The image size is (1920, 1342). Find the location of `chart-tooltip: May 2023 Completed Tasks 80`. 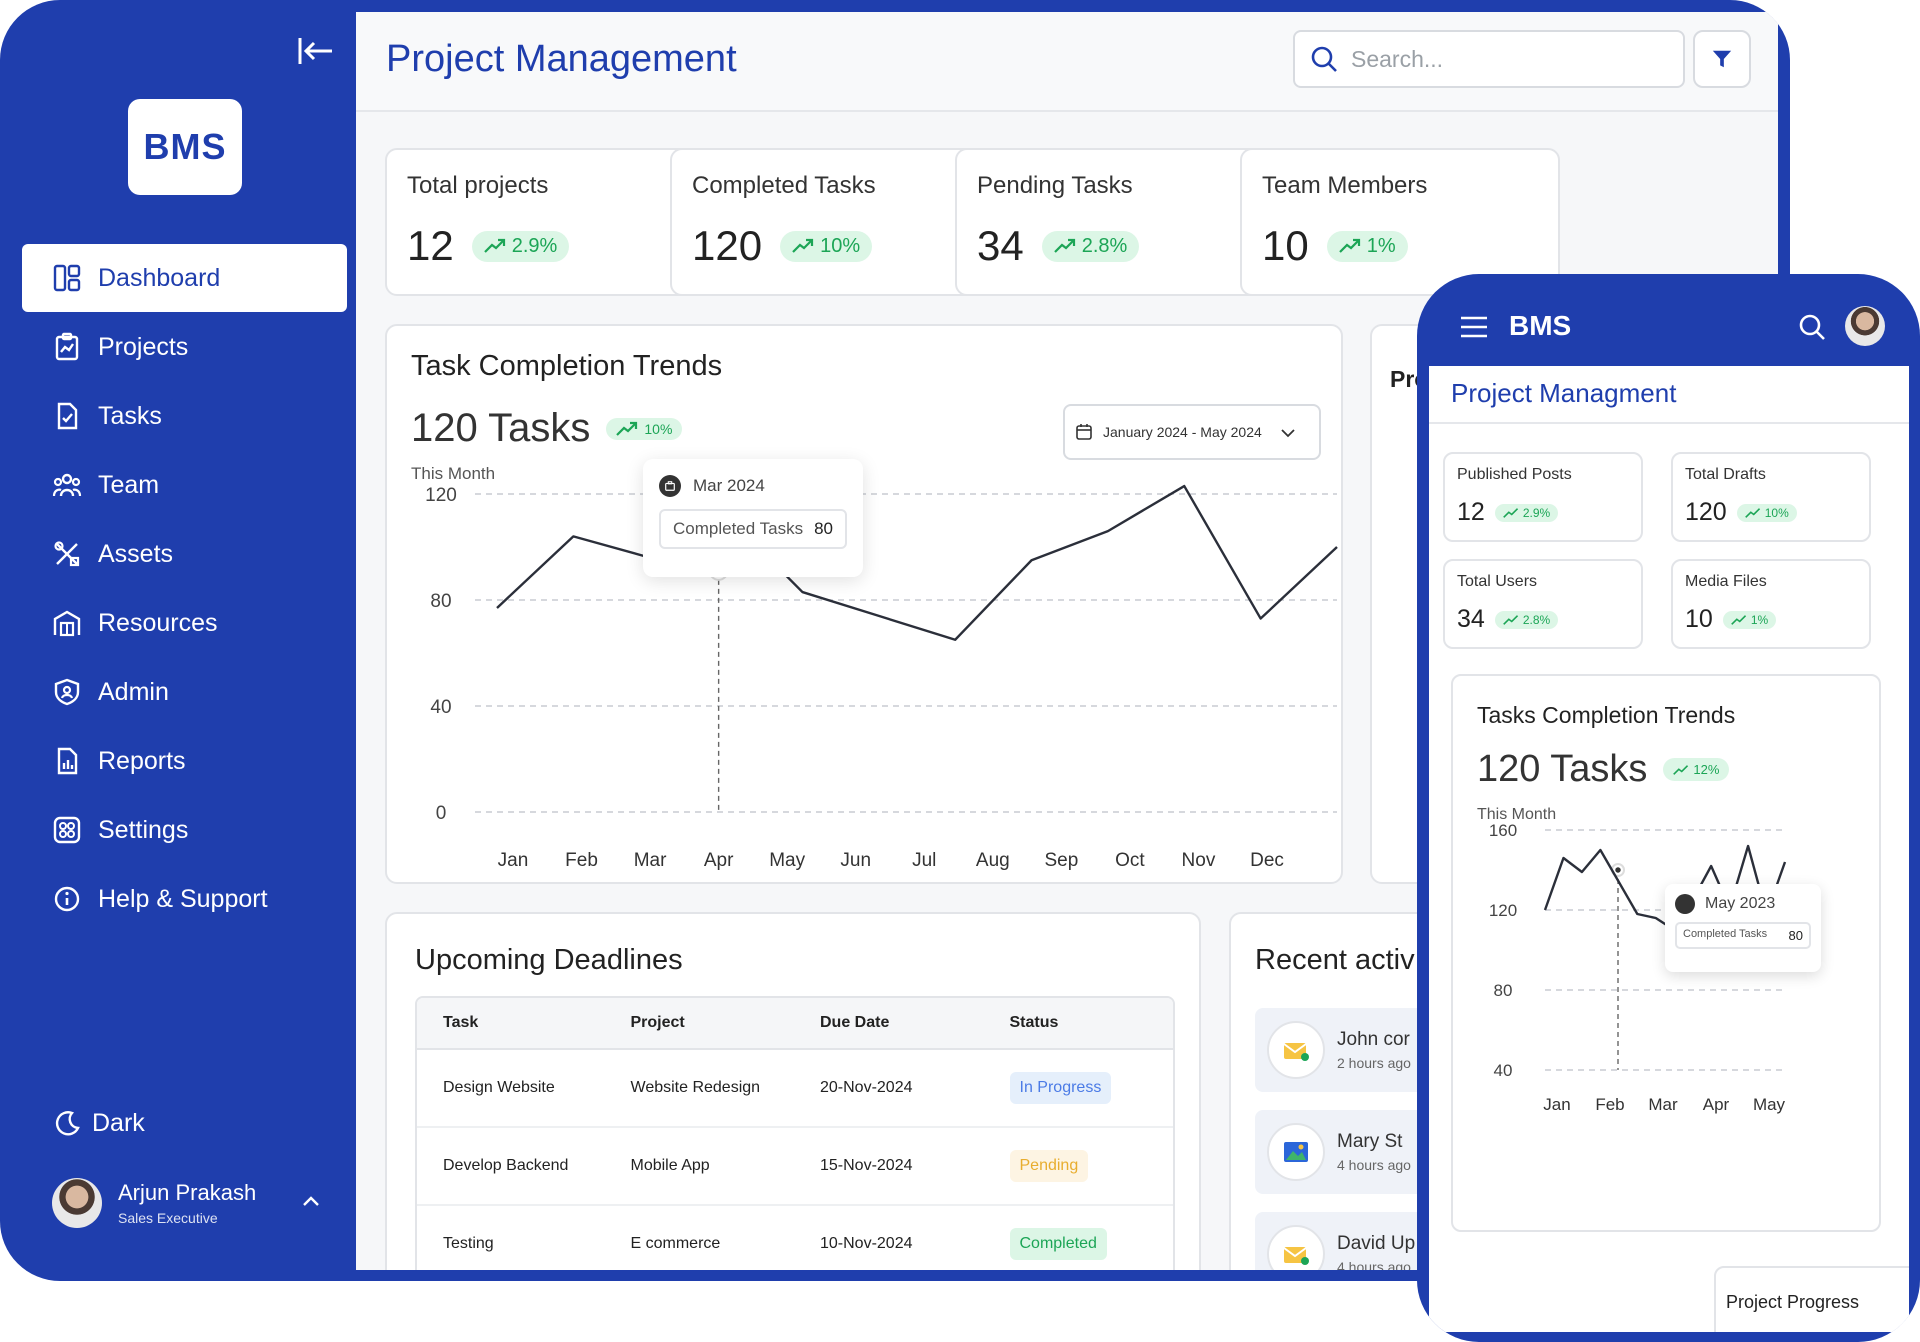

chart-tooltip: May 2023 Completed Tasks 80 is located at coordinates (1743, 928).